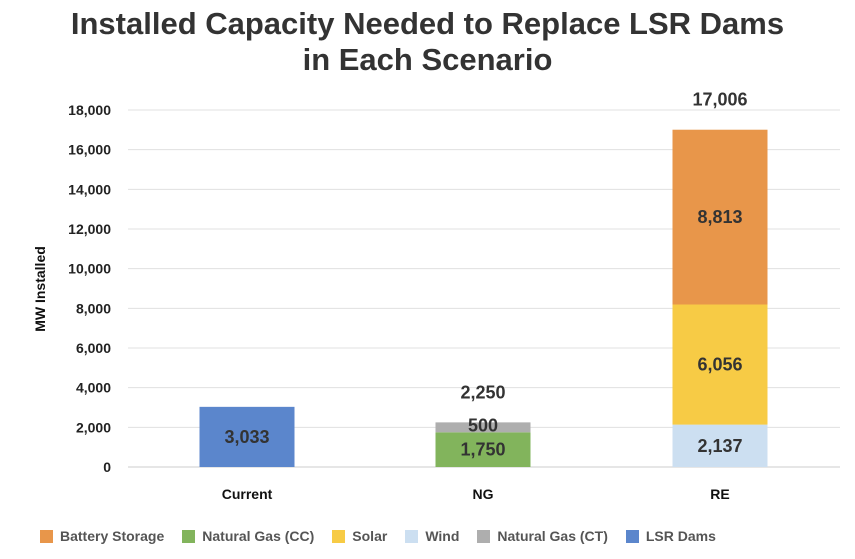 This screenshot has width=855, height=559. I want to click on legend-label: LSR Dams, so click(680, 536).